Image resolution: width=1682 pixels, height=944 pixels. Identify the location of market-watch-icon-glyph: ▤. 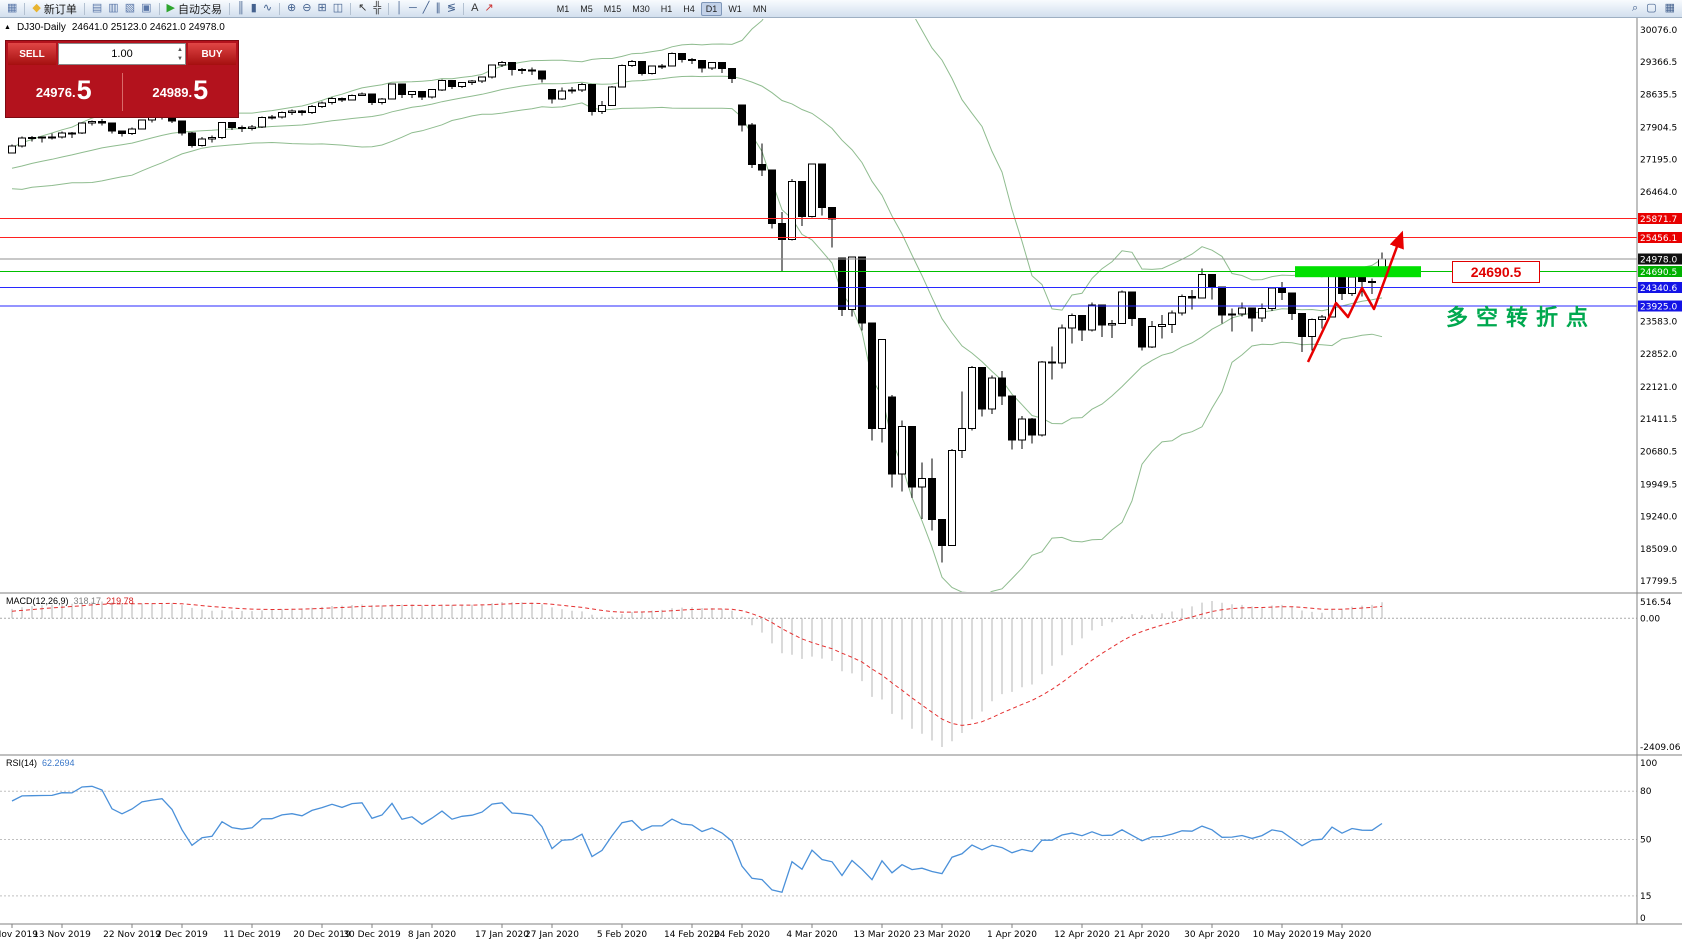
(97, 8).